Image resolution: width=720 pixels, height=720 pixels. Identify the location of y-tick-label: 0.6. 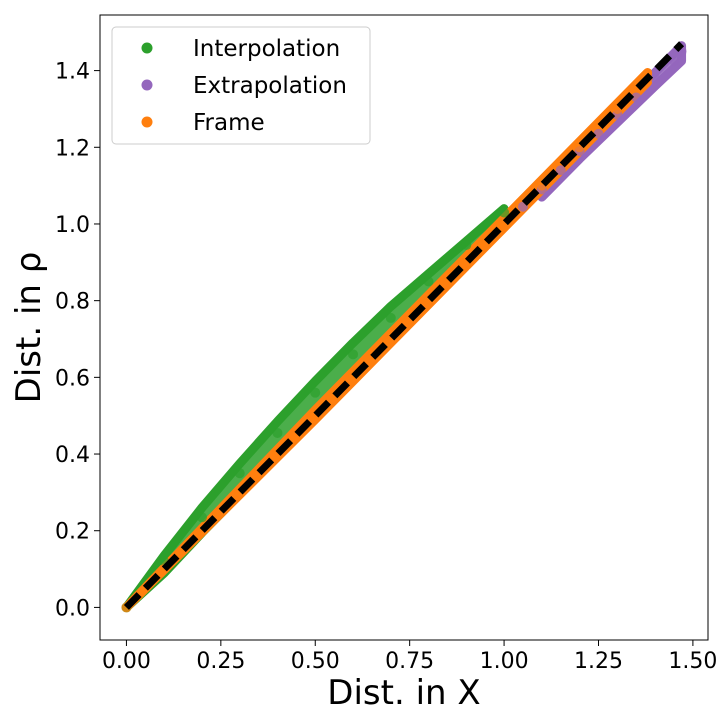
(72, 378).